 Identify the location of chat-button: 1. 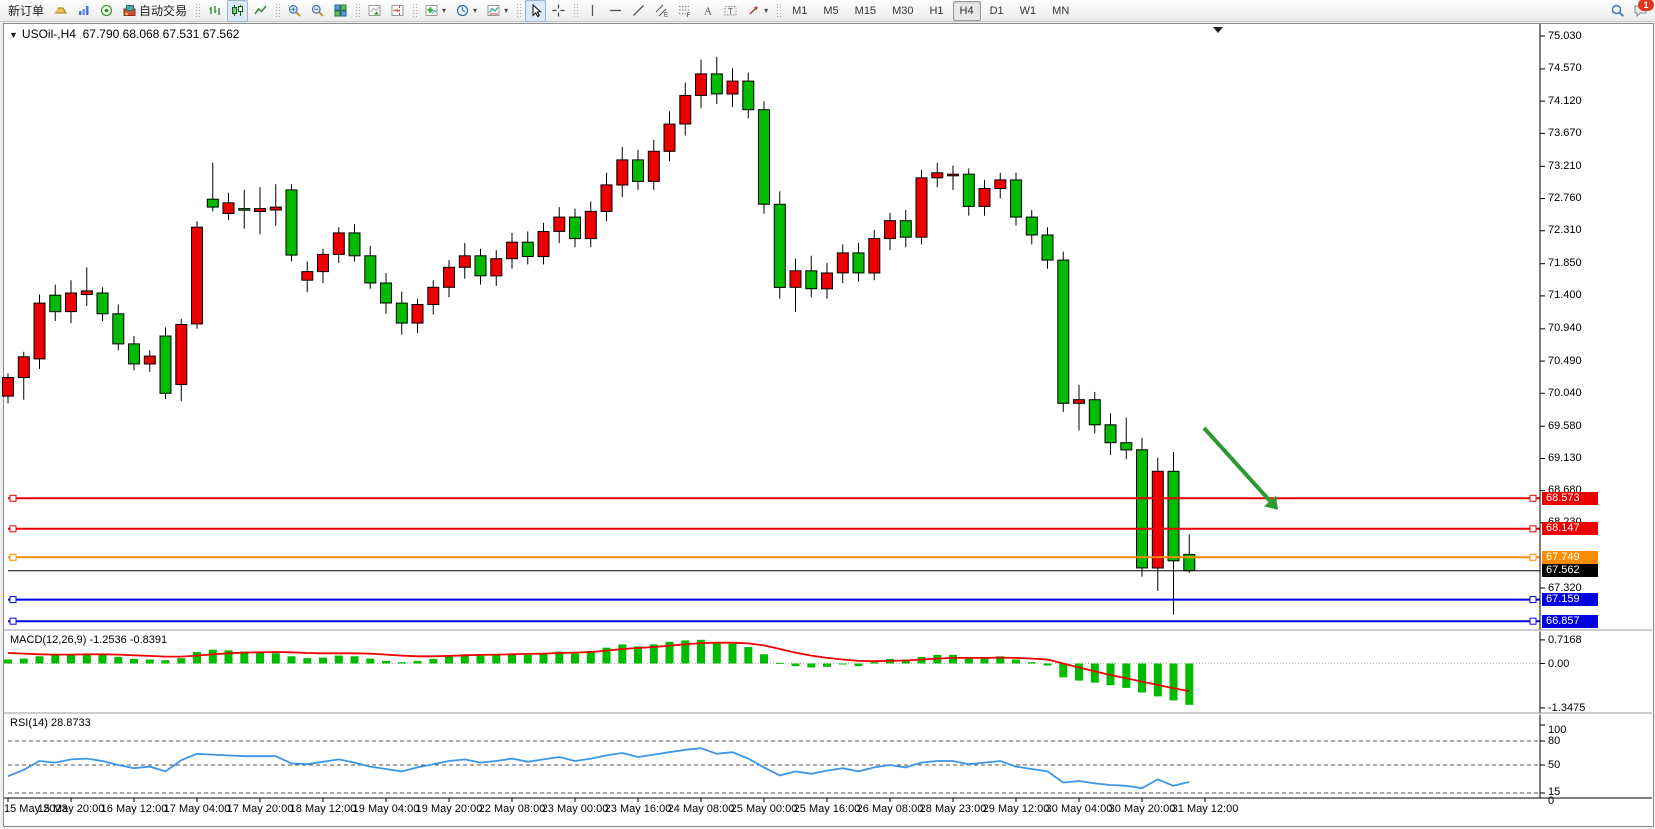
(1642, 11).